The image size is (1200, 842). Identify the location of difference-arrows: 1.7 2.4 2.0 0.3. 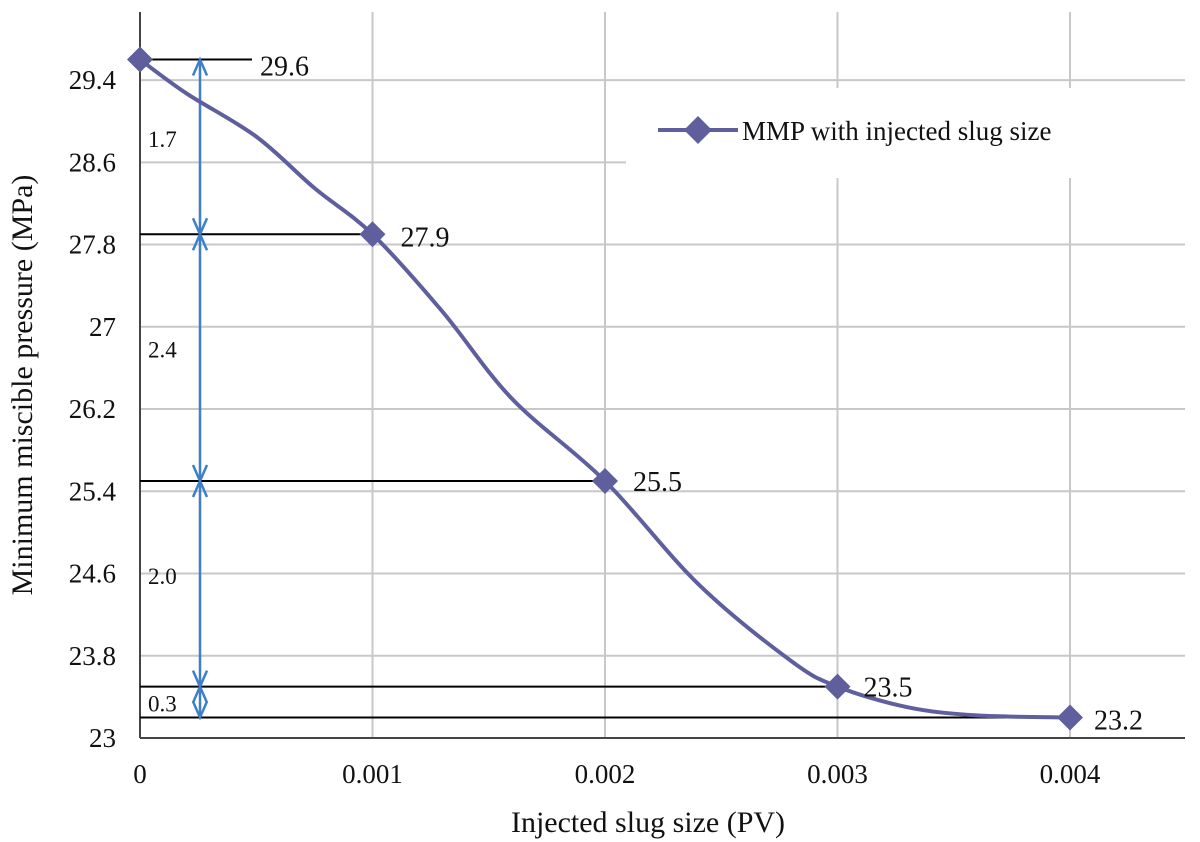
(178, 388).